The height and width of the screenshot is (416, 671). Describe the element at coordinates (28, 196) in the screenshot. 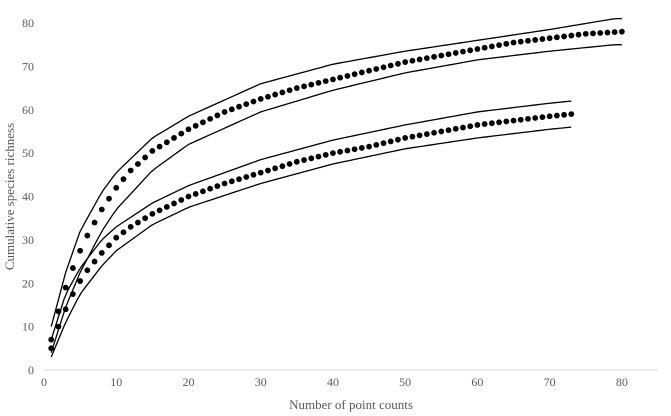

I see `y-tick-labels: 0 10 20 30 40 50 60 70 80` at that location.